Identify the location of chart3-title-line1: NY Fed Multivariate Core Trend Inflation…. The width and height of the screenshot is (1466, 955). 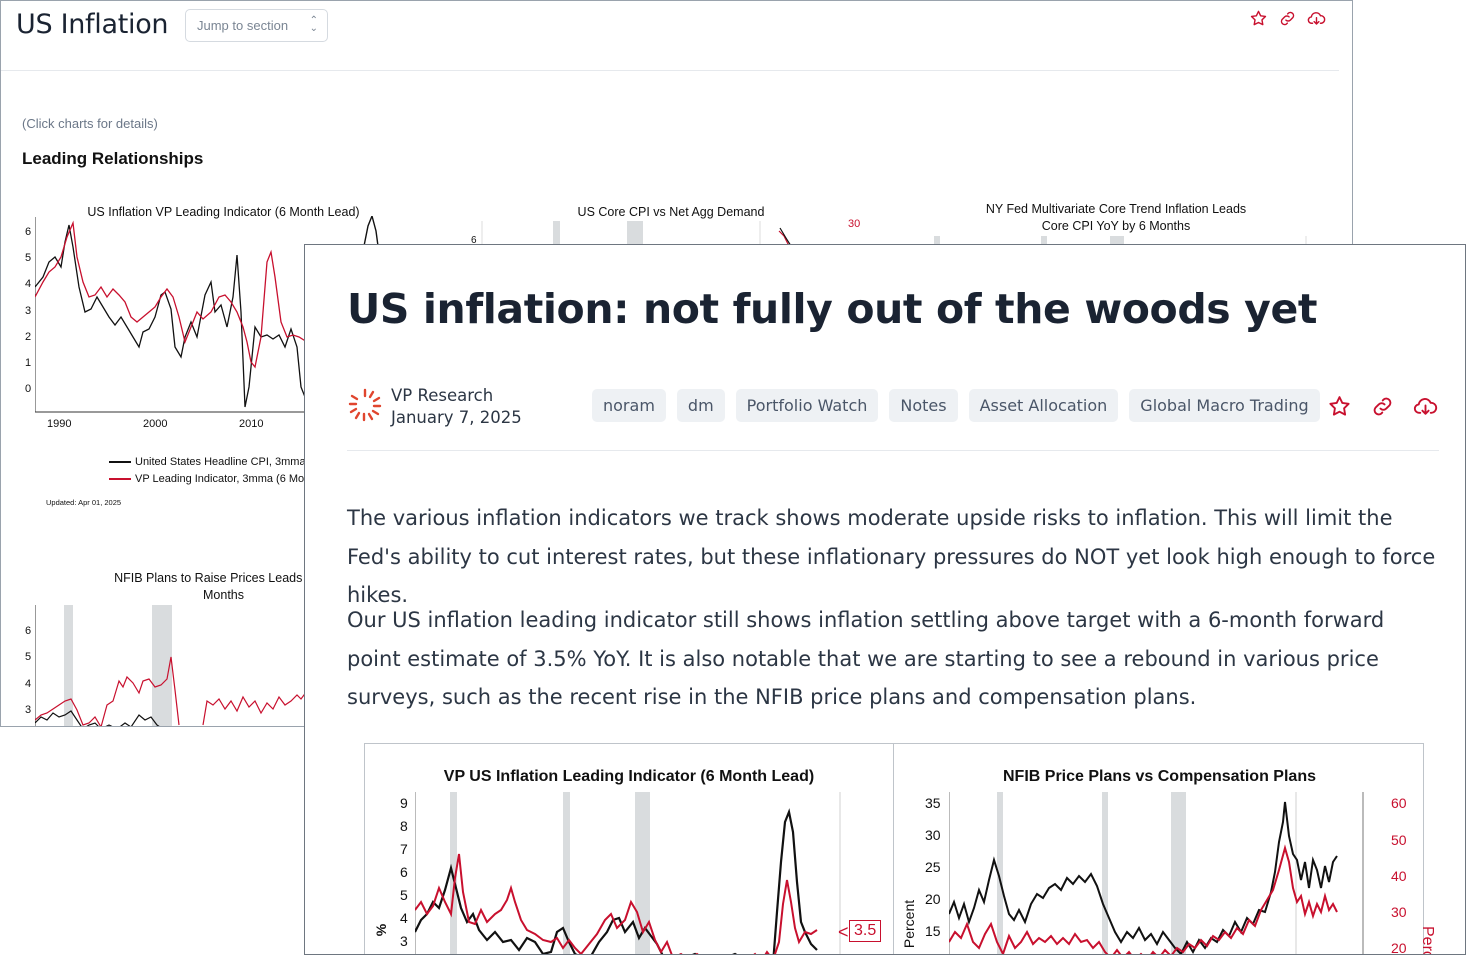
(1116, 209).